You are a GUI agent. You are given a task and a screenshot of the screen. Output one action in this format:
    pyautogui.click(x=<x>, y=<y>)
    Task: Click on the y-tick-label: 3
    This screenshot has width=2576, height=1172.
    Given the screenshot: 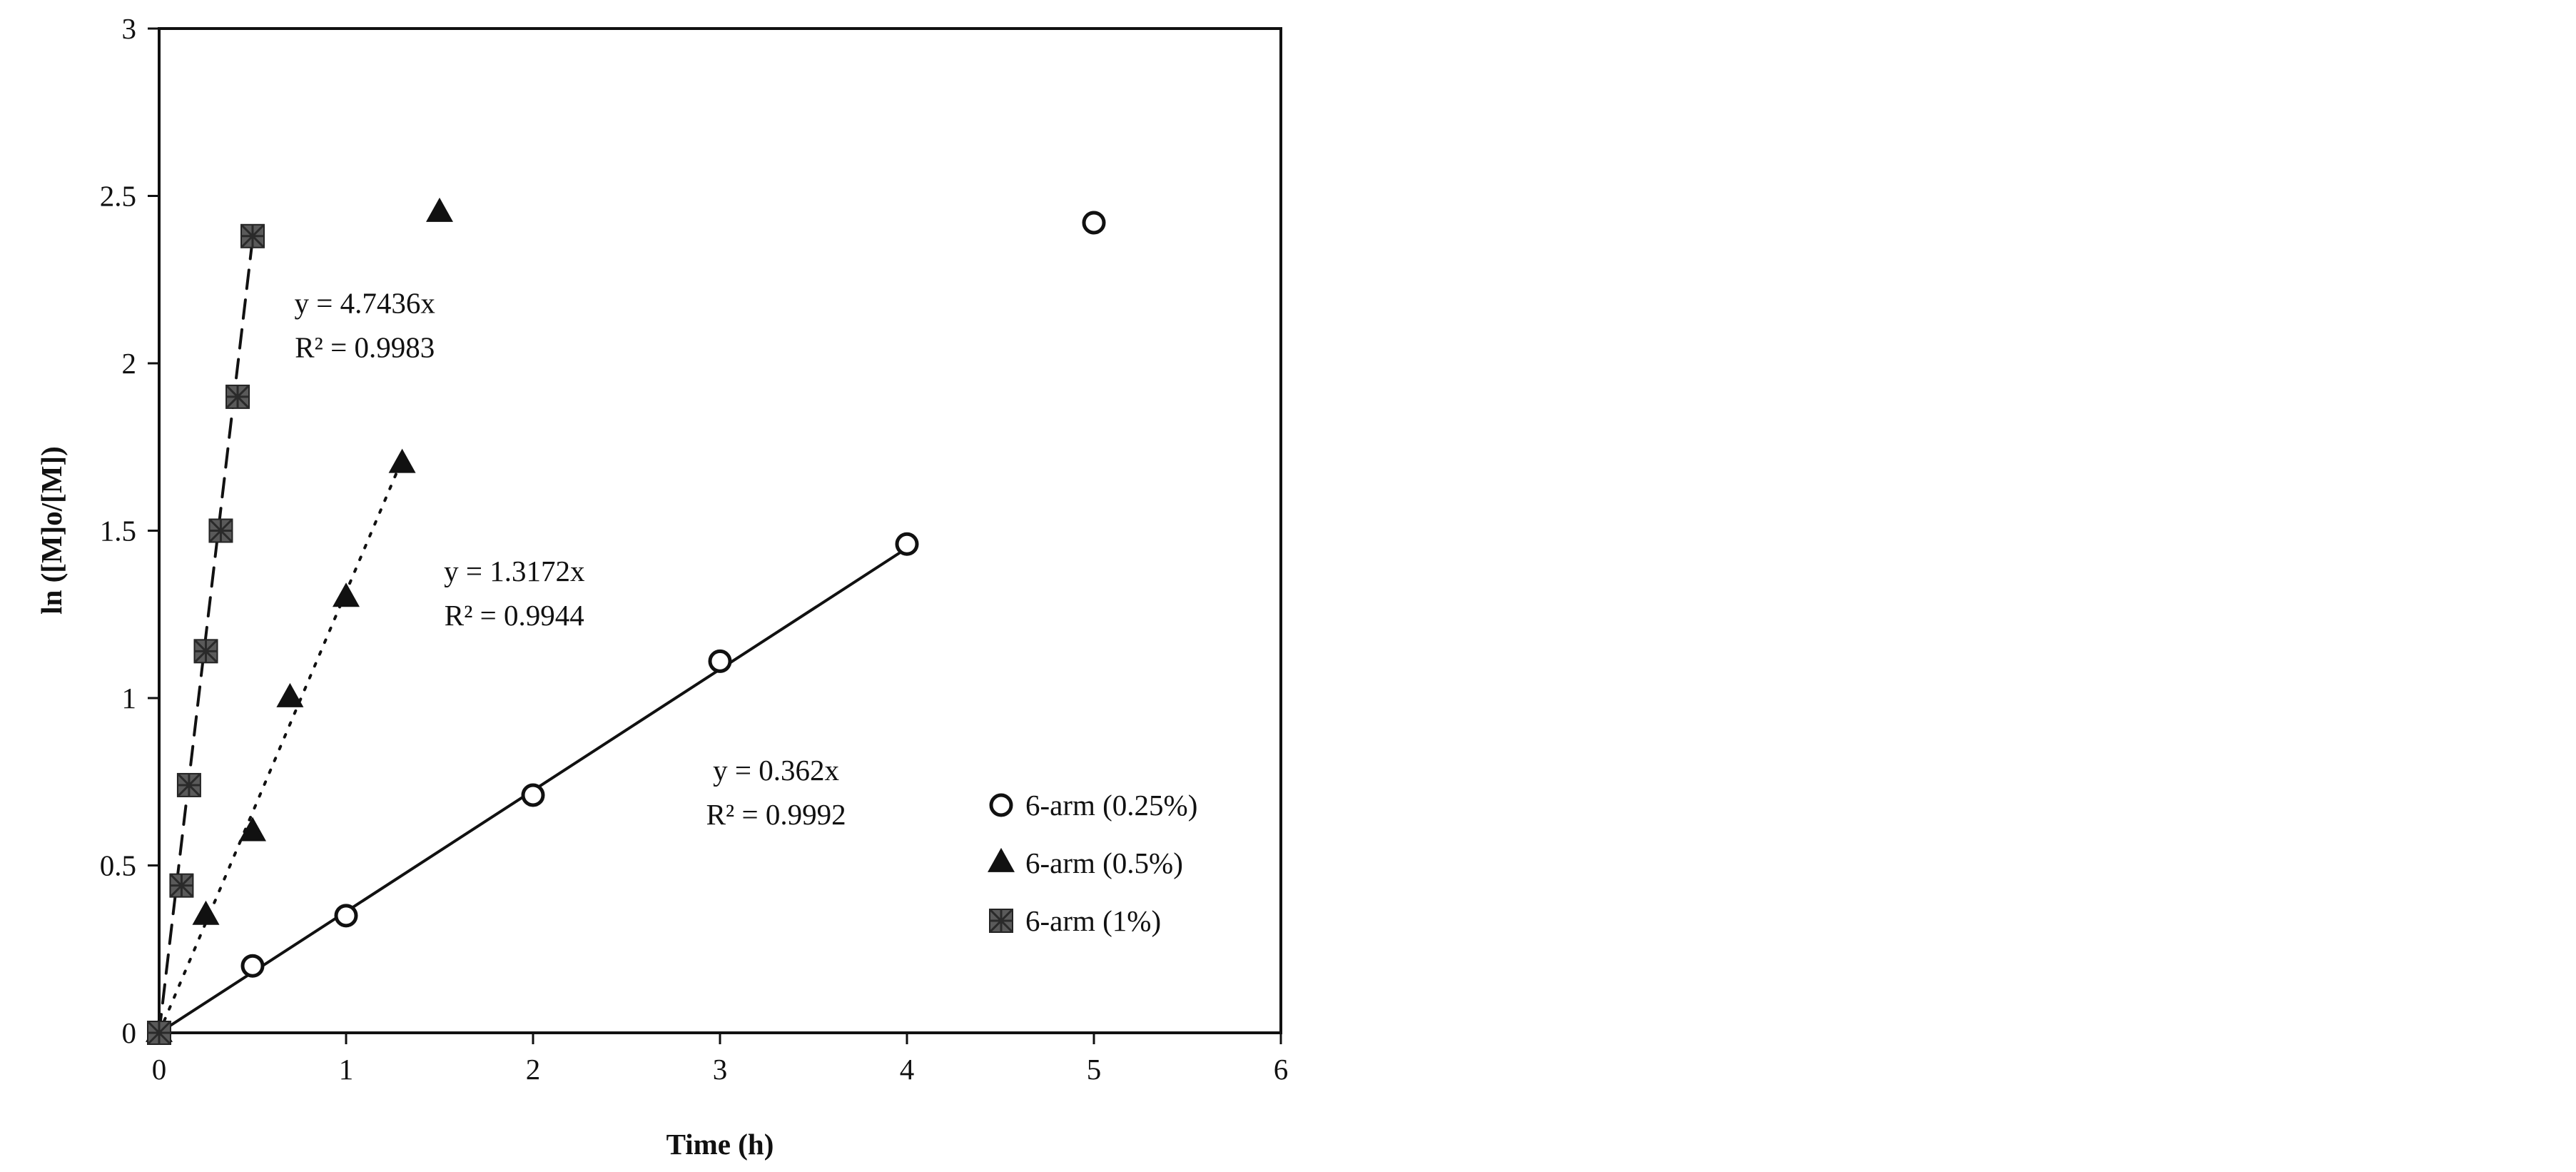 What is the action you would take?
    pyautogui.click(x=129, y=28)
    